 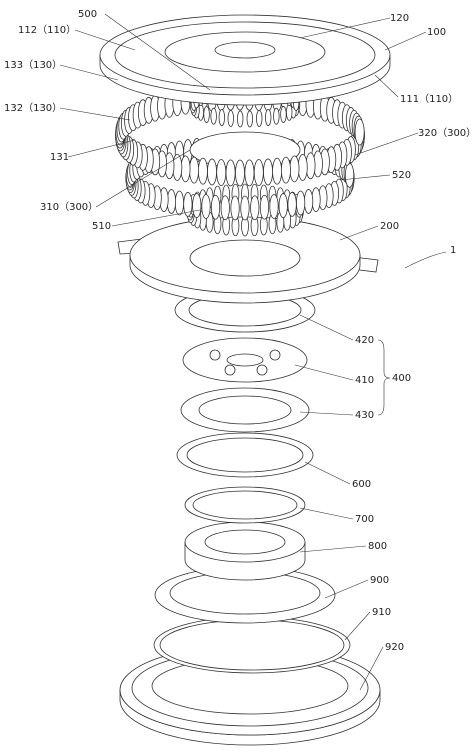 What do you see at coordinates (59, 157) in the screenshot?
I see `part-label: 131` at bounding box center [59, 157].